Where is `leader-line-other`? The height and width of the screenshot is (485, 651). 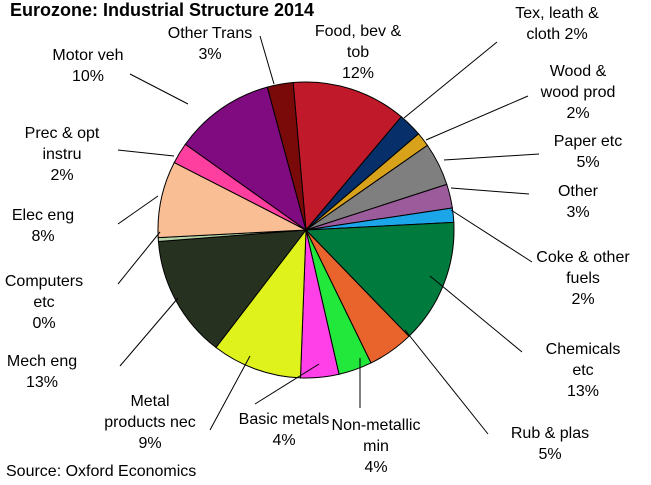
leader-line-other is located at coordinates (490, 191).